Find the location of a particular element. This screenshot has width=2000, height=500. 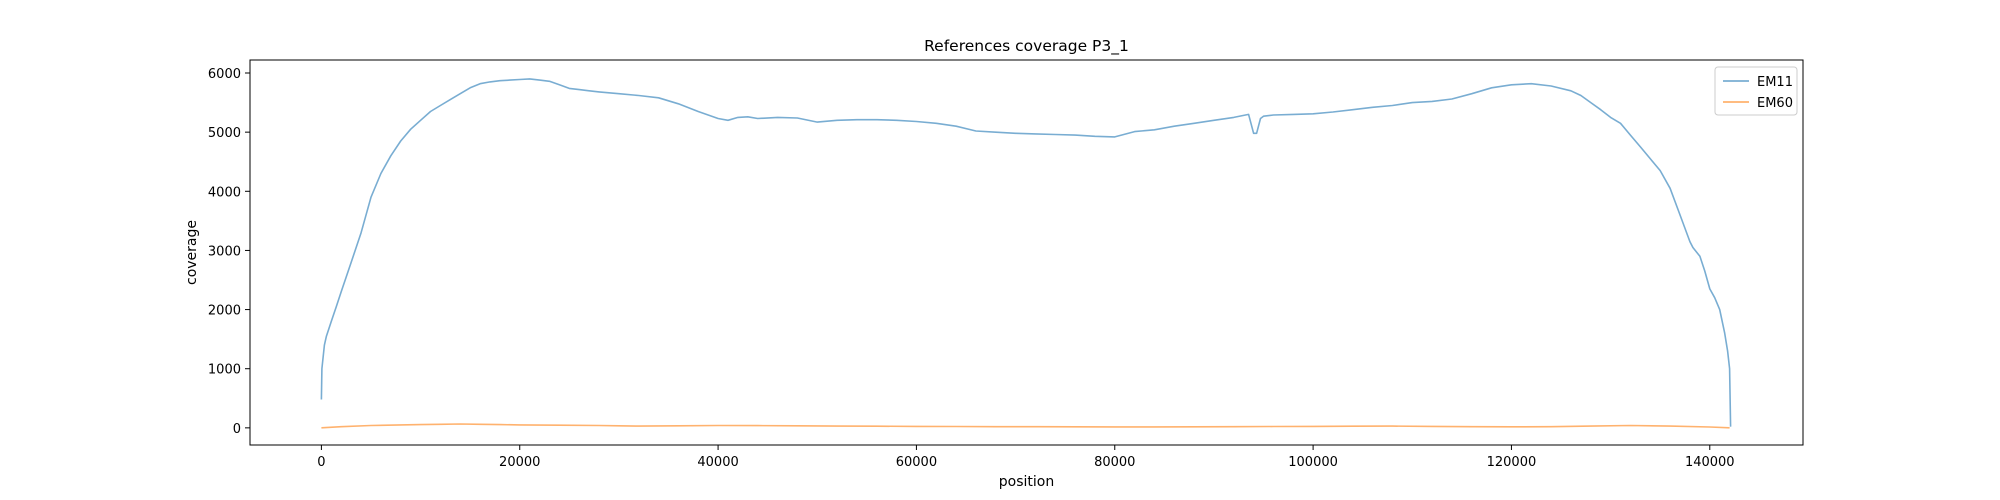

x-tick-label: 140000 is located at coordinates (1710, 462).